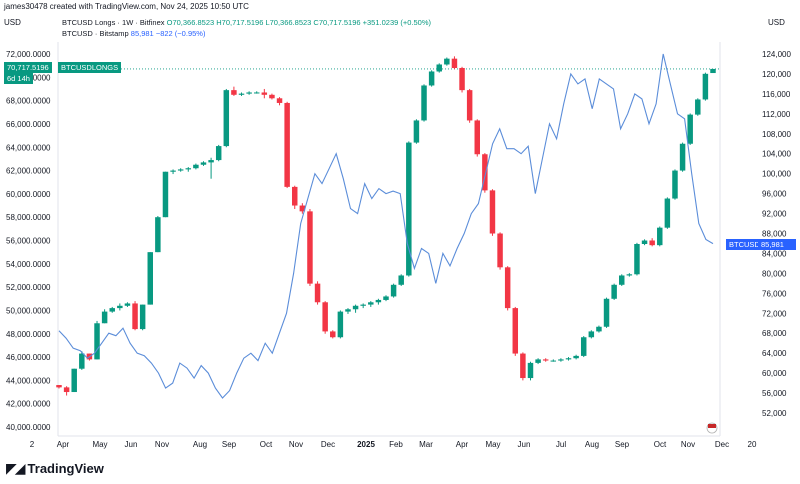 The image size is (800, 484). What do you see at coordinates (28, 101) in the screenshot?
I see `left-tick-label: 68,000.0000` at bounding box center [28, 101].